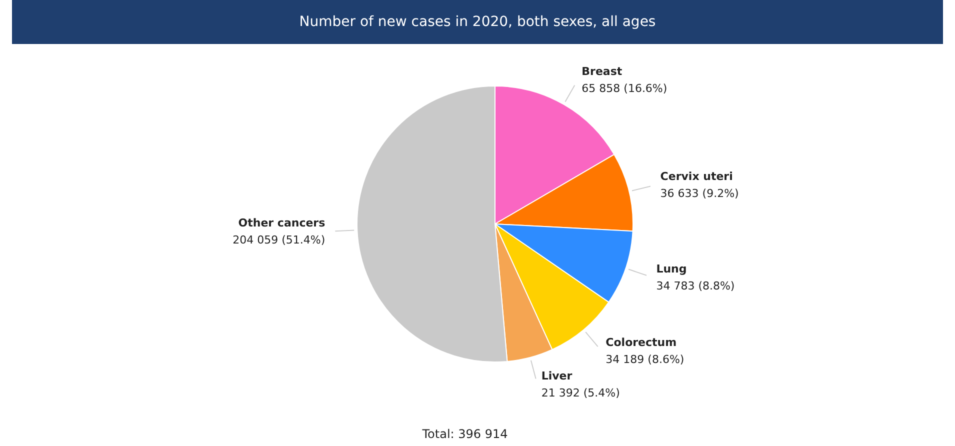  Describe the element at coordinates (279, 239) in the screenshot. I see `data-label: 204 059 (51.4%)` at that location.